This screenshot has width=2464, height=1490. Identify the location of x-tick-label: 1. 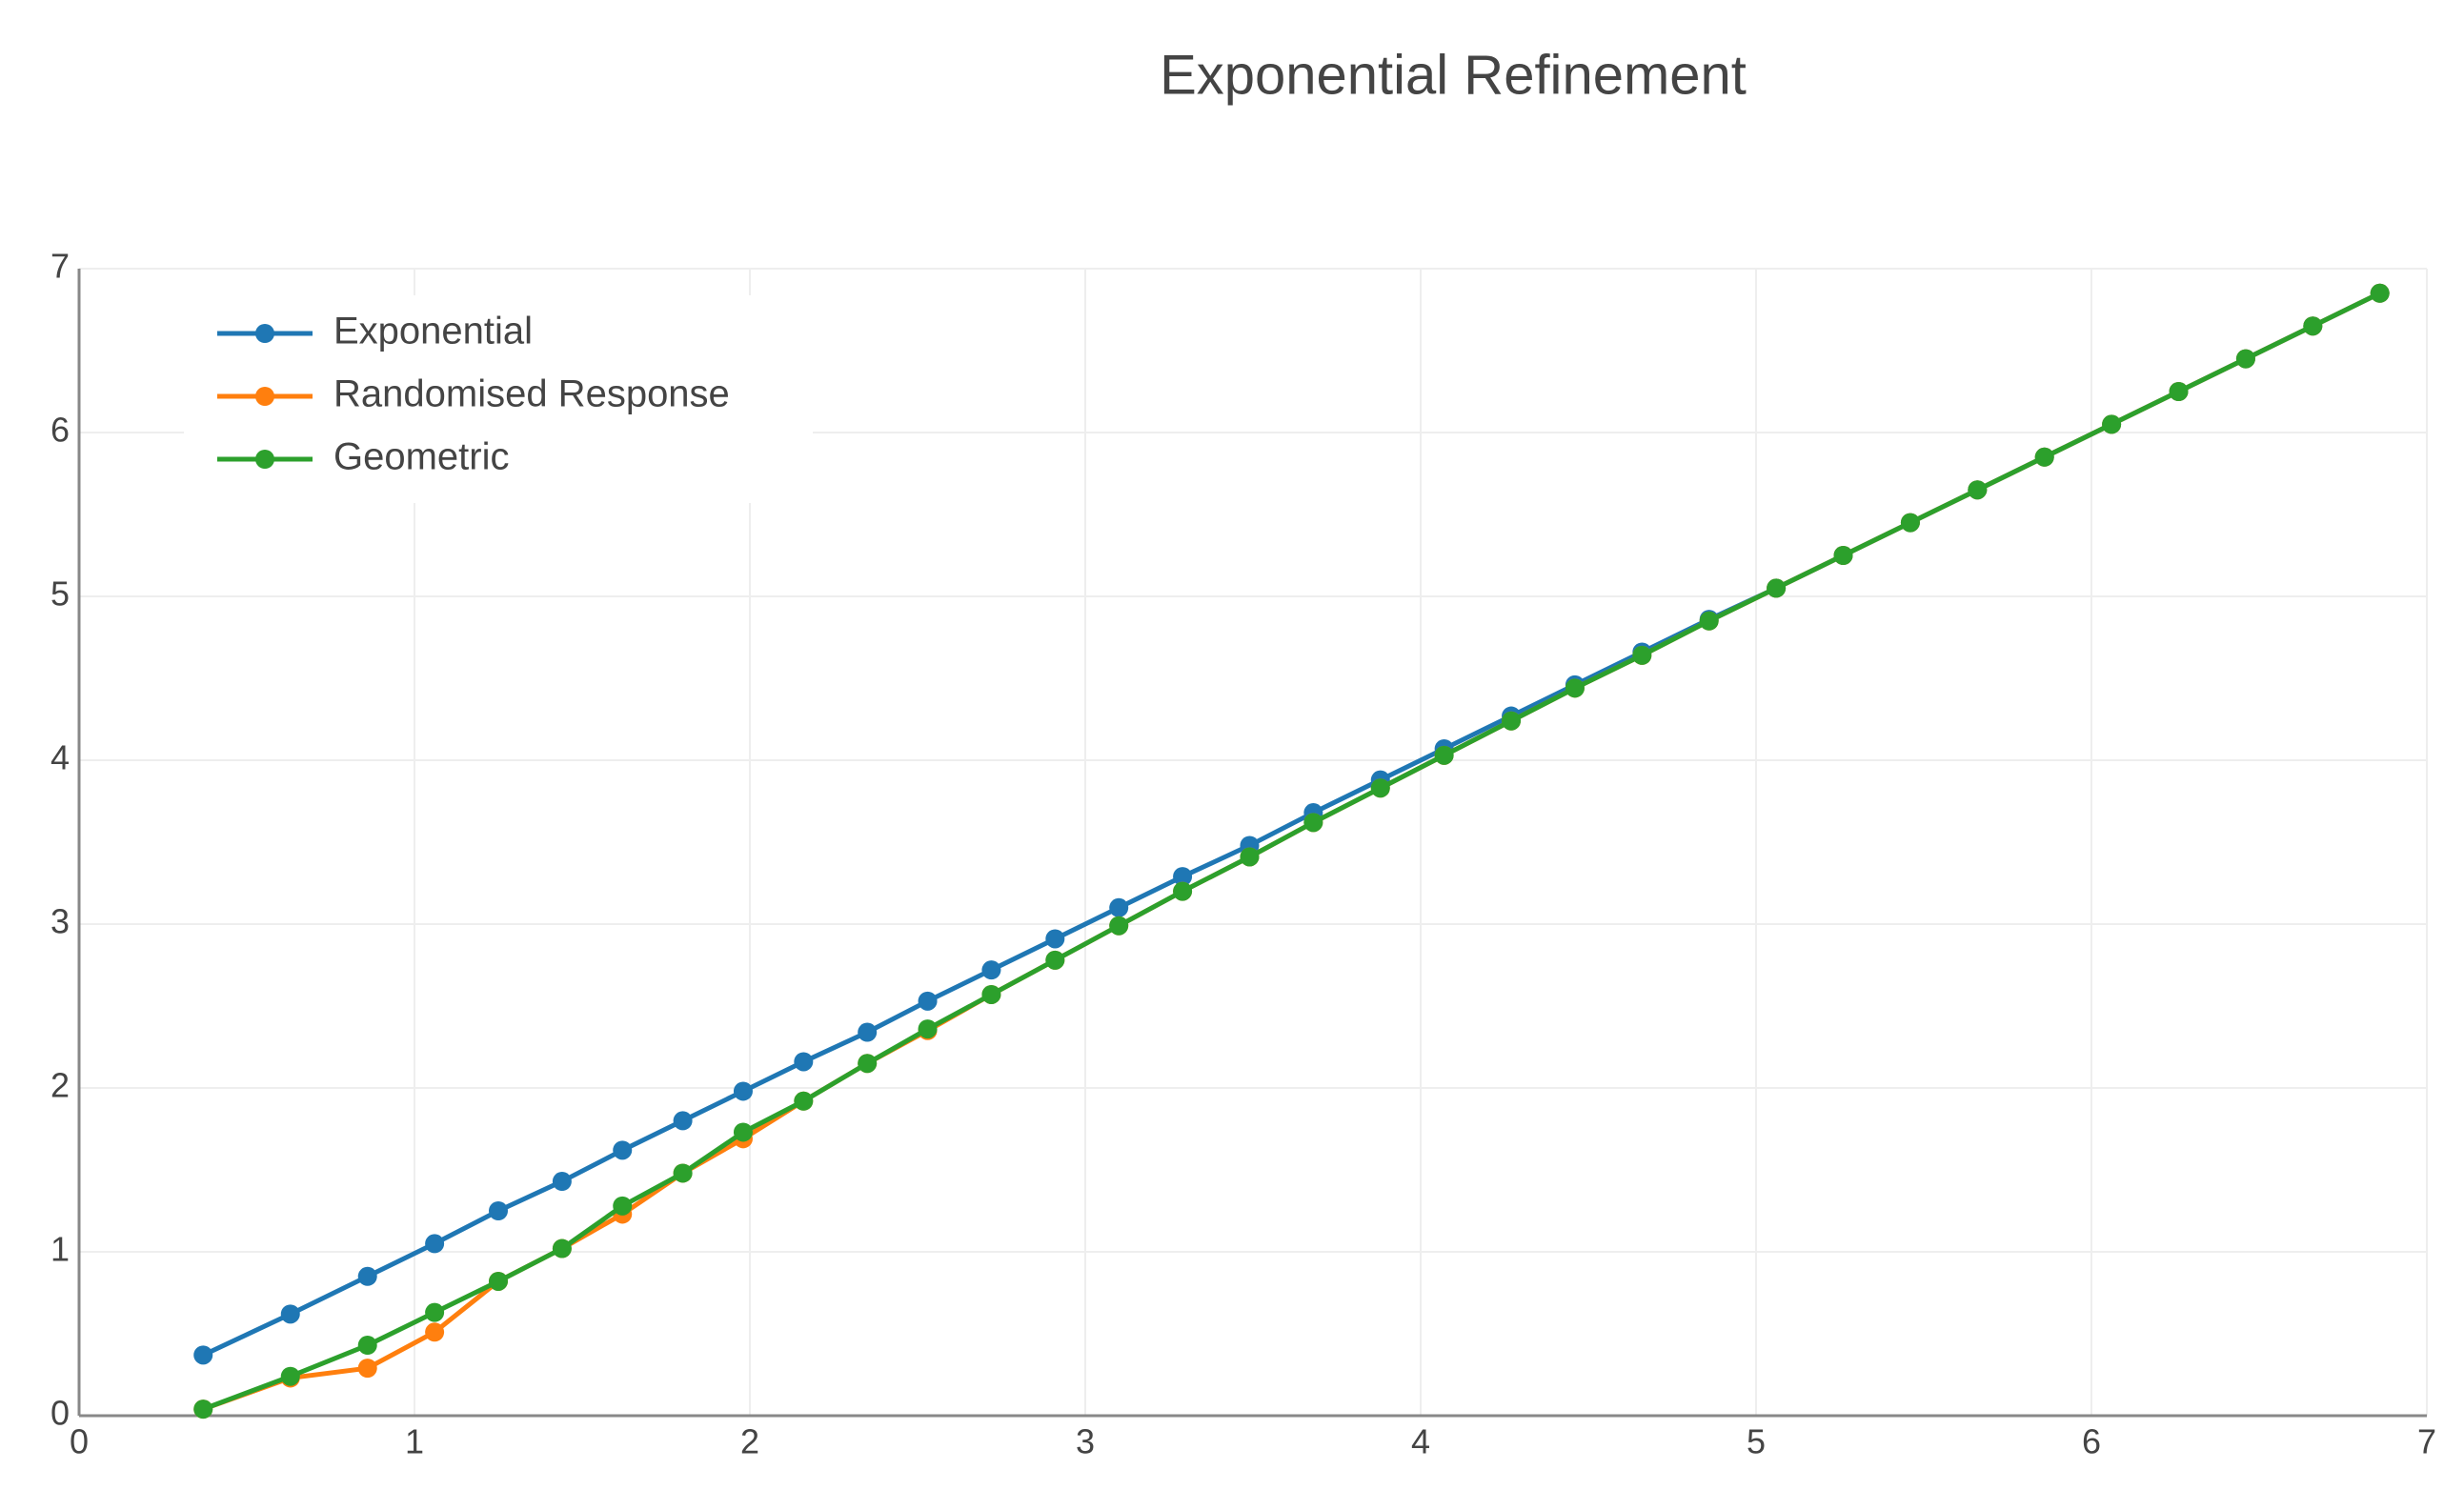
(415, 1441).